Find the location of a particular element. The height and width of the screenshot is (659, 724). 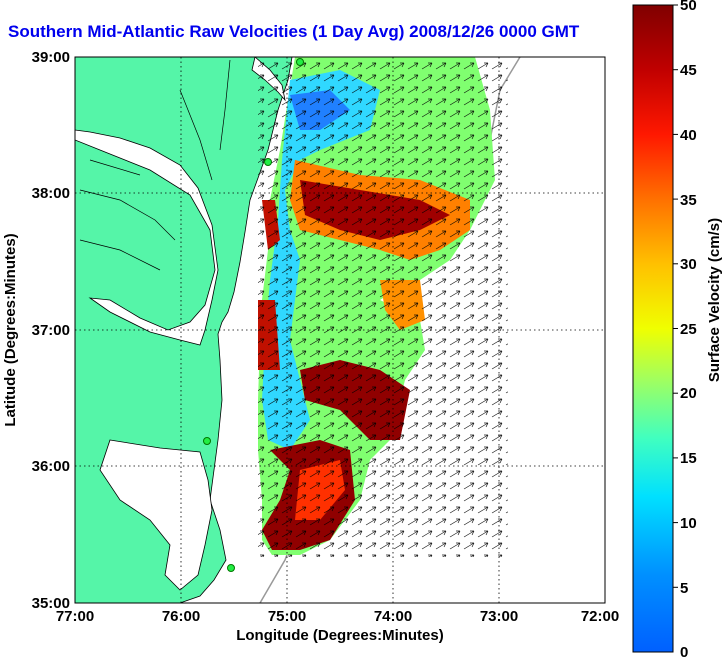

chesapeake-bay is located at coordinates (147, 237).